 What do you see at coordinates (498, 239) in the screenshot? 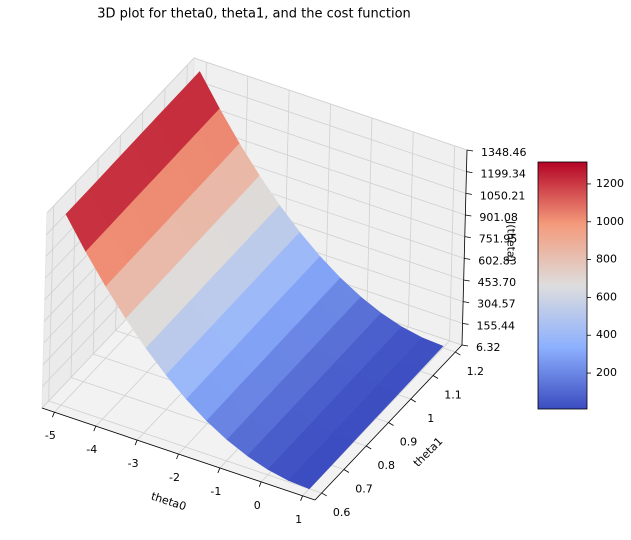
I see `z-tick-label: 751.95` at bounding box center [498, 239].